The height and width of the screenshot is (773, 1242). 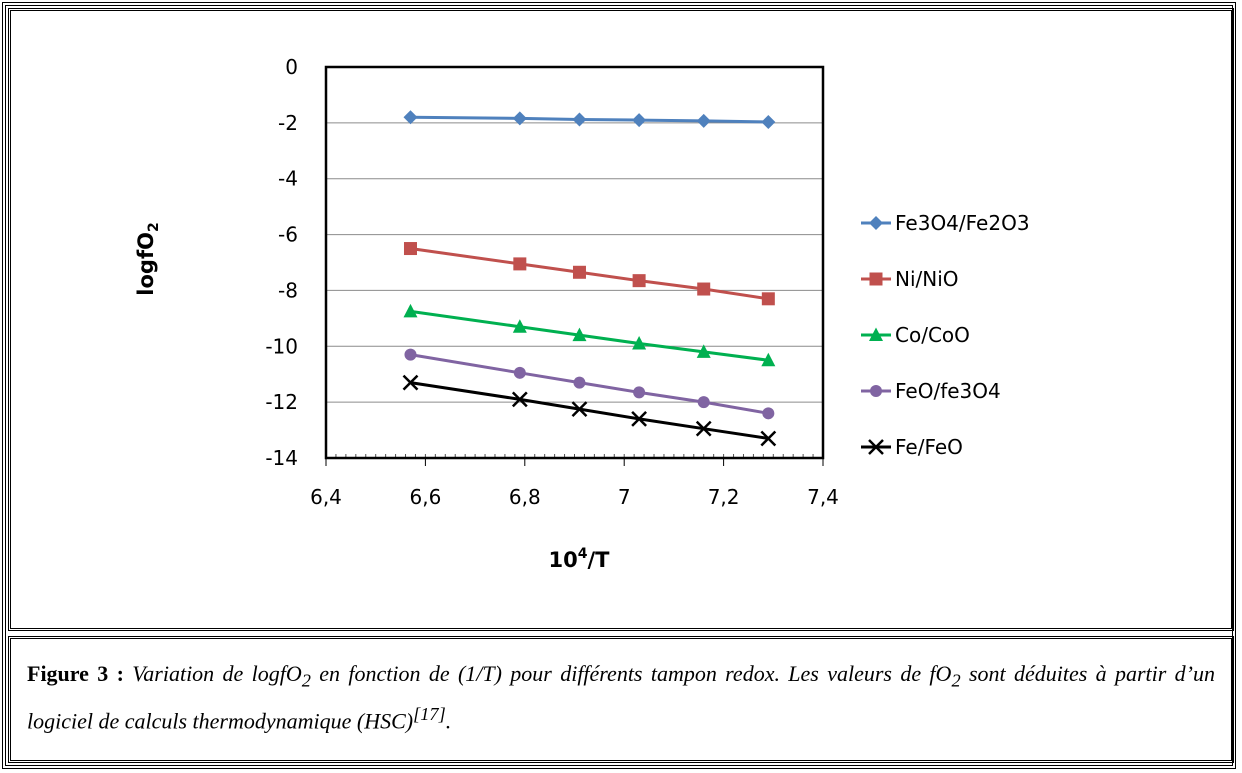 I want to click on x-tick-label: 6,4, so click(x=326, y=497).